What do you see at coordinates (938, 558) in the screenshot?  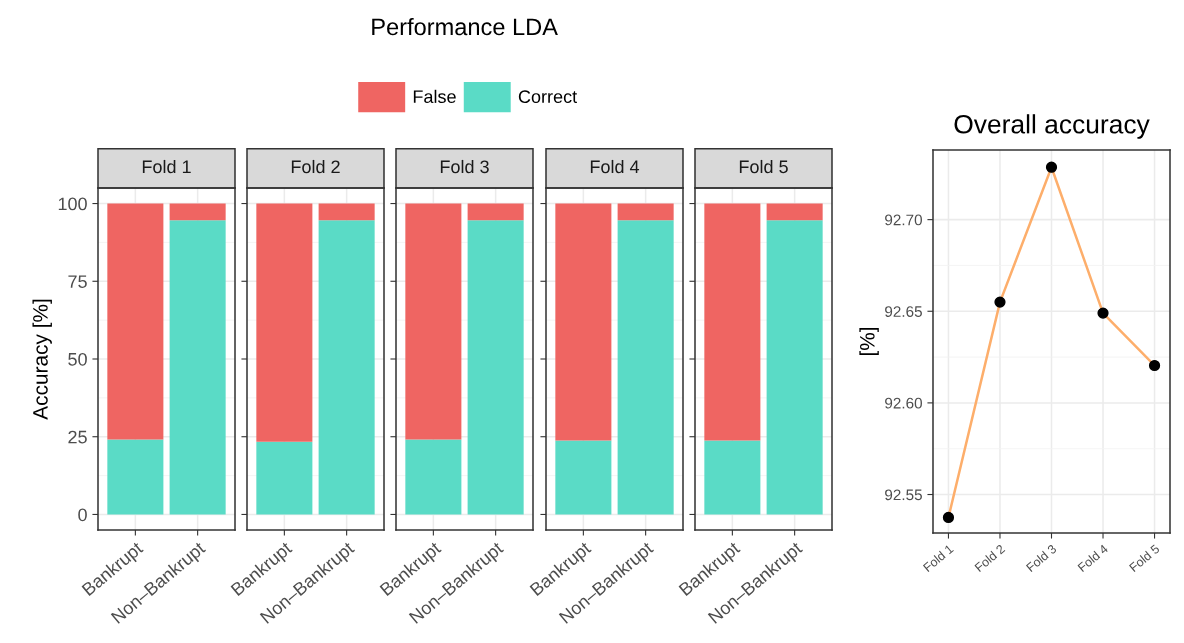 I see `x-tick-label: Fold 1` at bounding box center [938, 558].